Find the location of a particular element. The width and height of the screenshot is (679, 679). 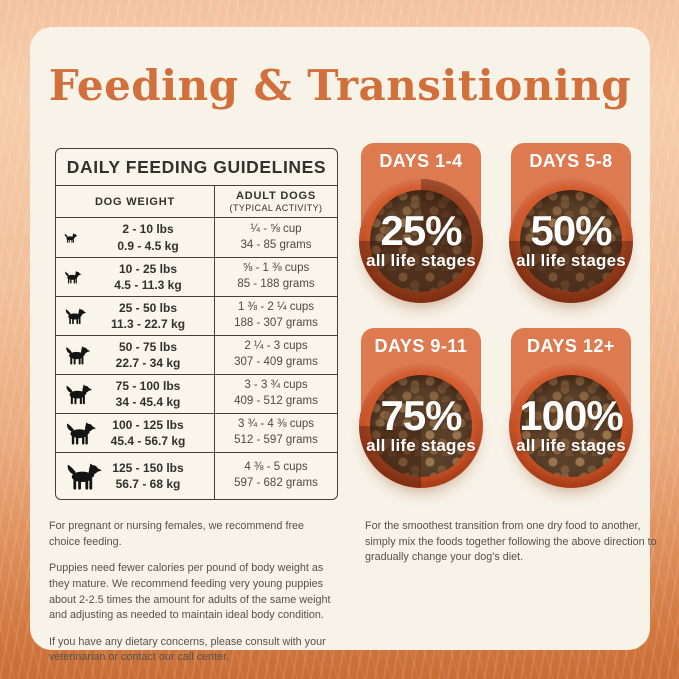

dog-weight-cell: 100 - 125 lbs 45.4 - 56.7 kg is located at coordinates (135, 433).